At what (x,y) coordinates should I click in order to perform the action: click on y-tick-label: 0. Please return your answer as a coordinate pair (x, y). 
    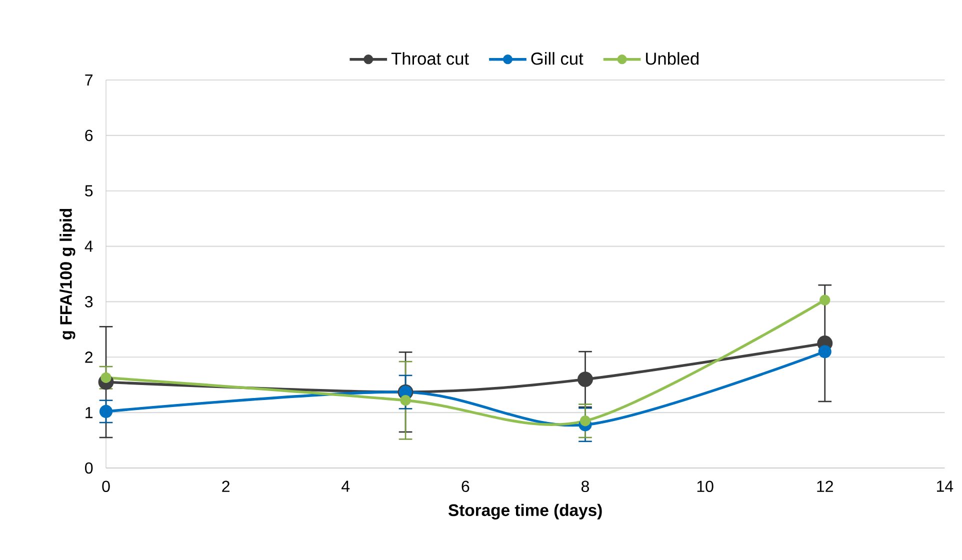
    Looking at the image, I should click on (89, 468).